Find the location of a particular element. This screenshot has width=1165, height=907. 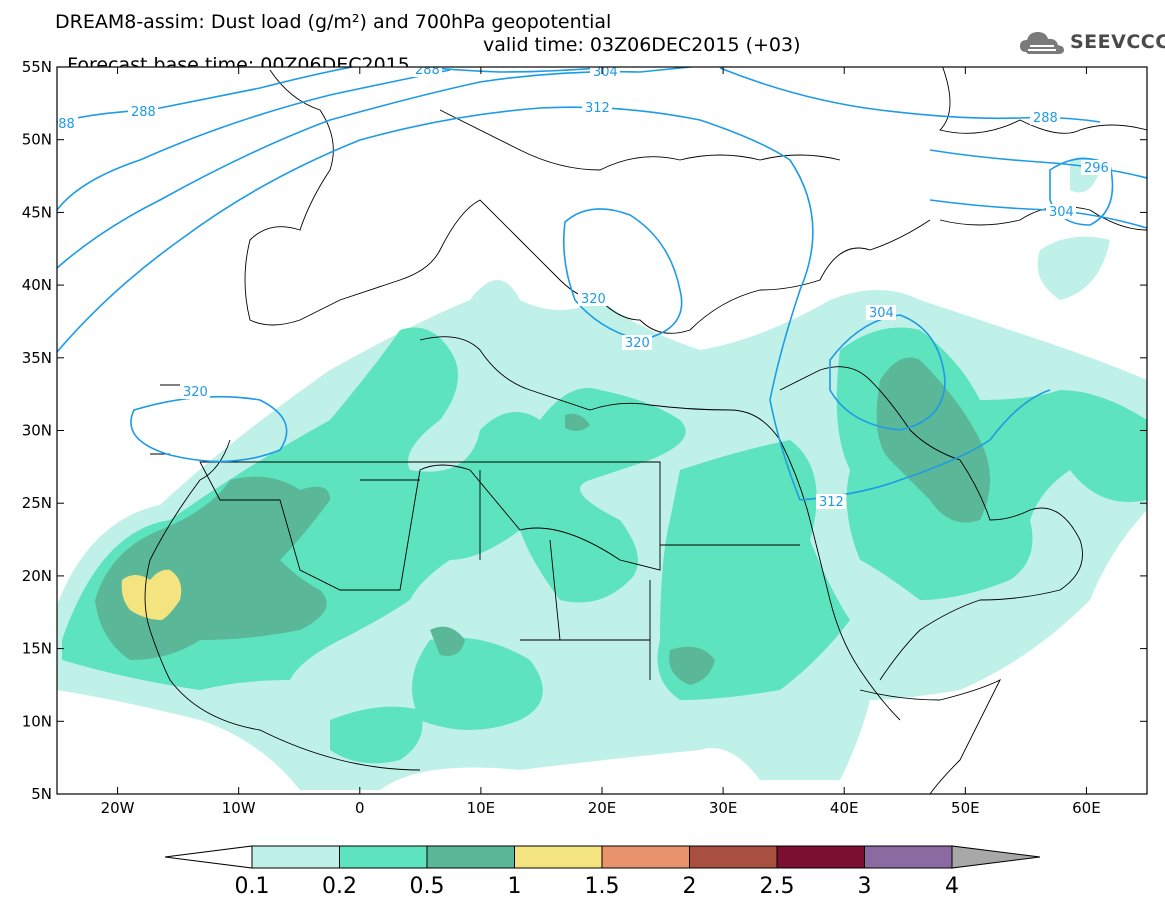

colorbar-level-label: 2.5 is located at coordinates (777, 886).